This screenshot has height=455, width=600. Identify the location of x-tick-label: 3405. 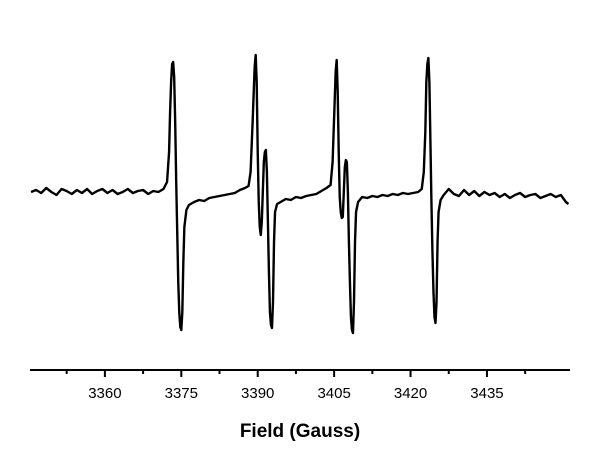
(333, 393).